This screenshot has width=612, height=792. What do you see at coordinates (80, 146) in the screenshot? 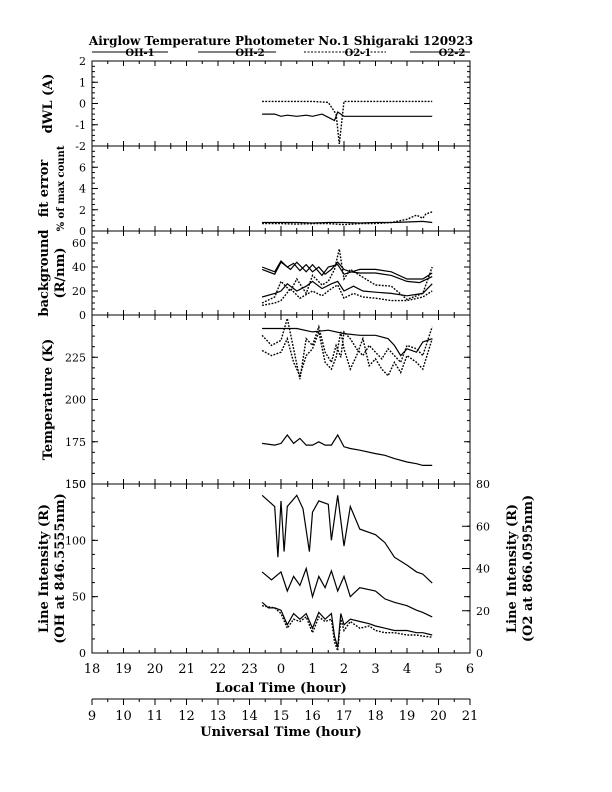
I see `y-tick-label: -2` at bounding box center [80, 146].